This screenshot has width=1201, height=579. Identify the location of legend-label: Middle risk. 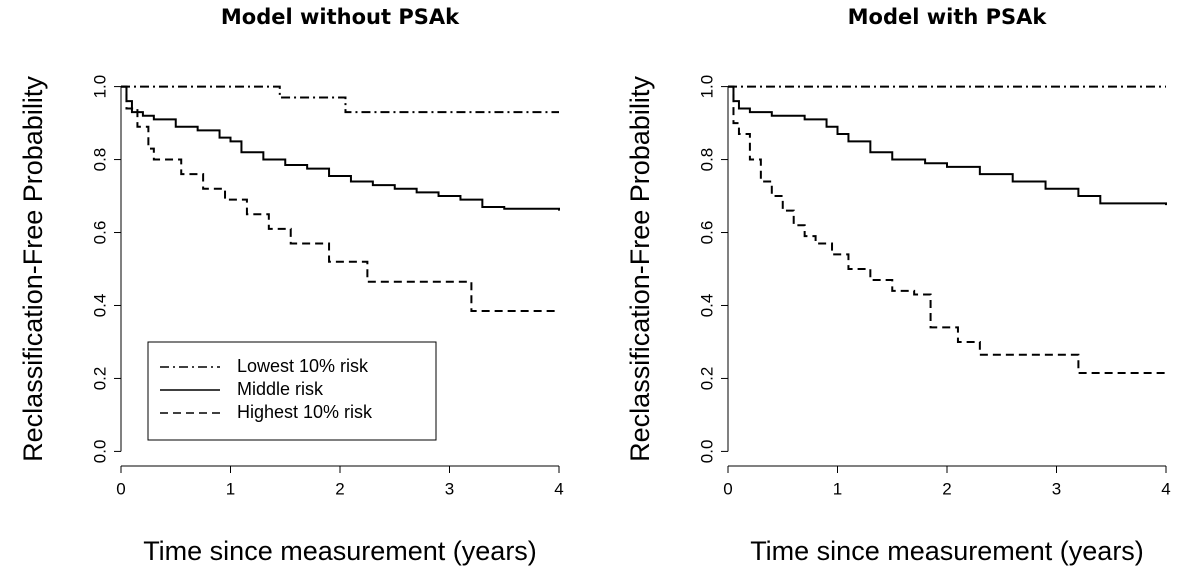
(280, 389).